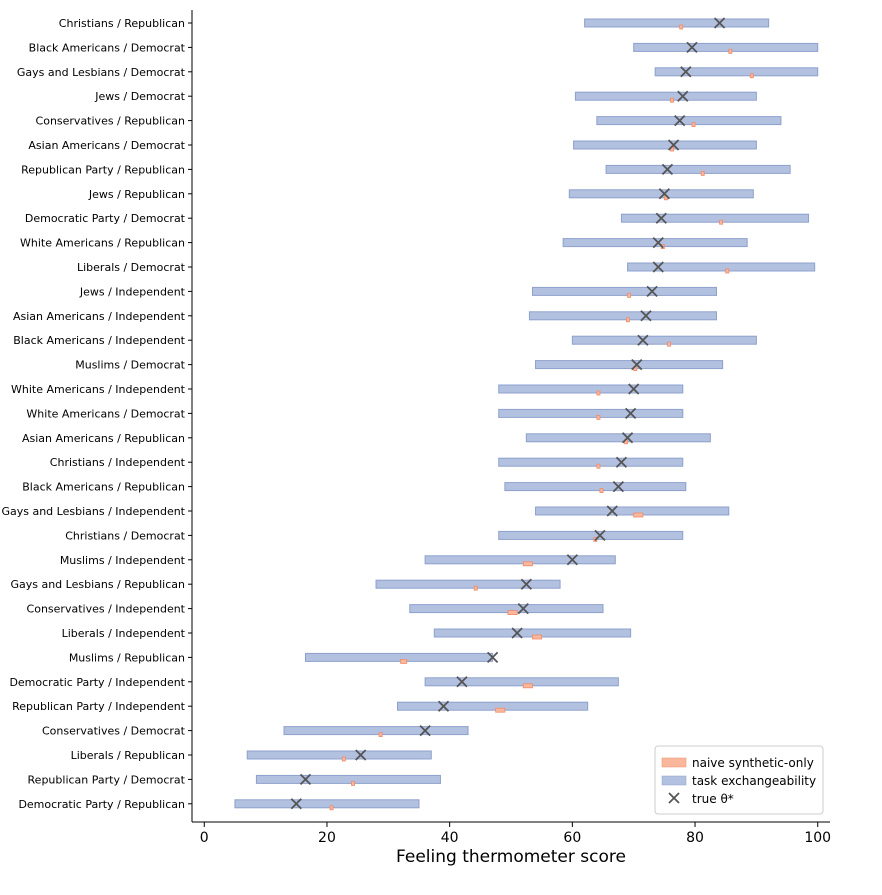 The height and width of the screenshot is (895, 882). Describe the element at coordinates (110, 121) in the screenshot. I see `y-tick-label: Conservatives / Republican` at that location.